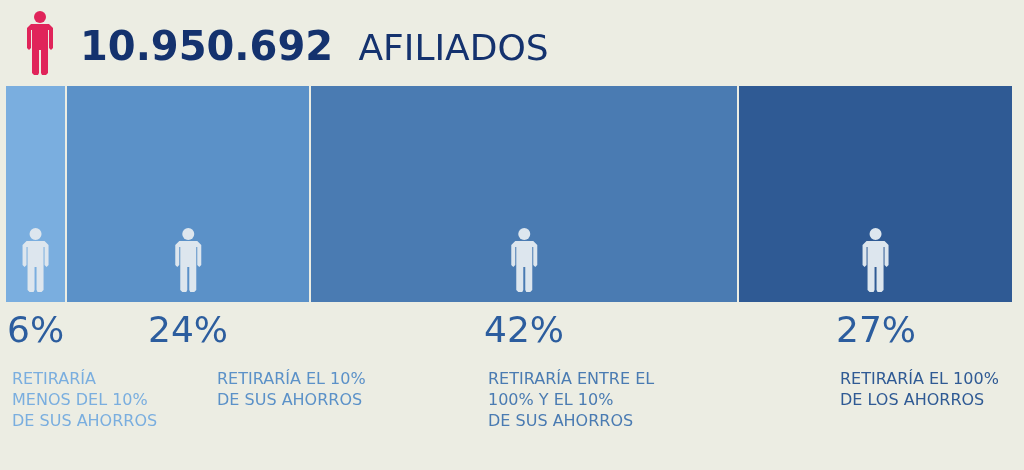 The image size is (1024, 470). Describe the element at coordinates (85, 399) in the screenshot. I see `text: RETIRARÍA MENOS DEL 10% DE SUS AHORROS` at that location.